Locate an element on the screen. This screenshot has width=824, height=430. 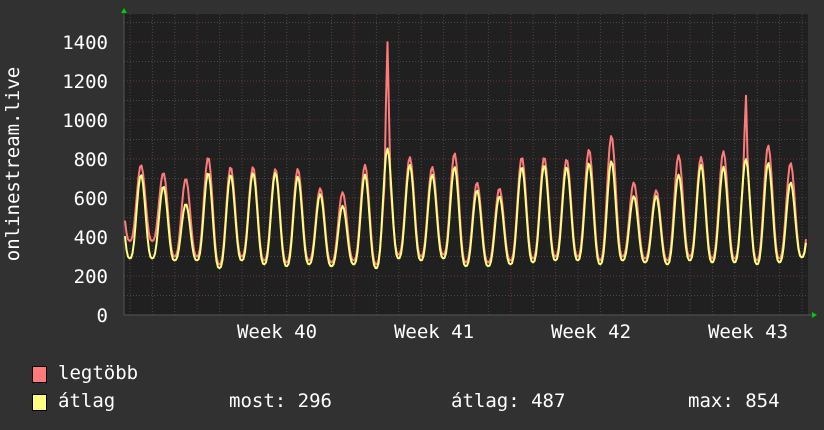
x-axis-arrow-icon is located at coordinates (814, 315).